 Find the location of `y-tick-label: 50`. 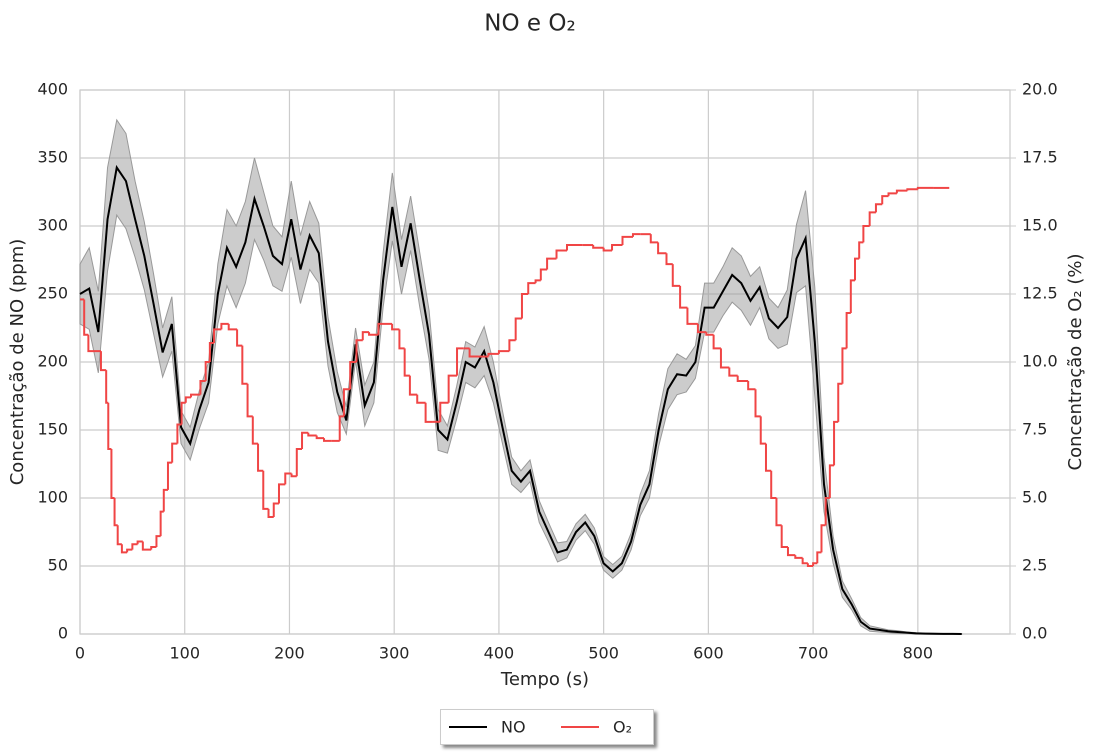

y-tick-label: 50 is located at coordinates (58, 565).